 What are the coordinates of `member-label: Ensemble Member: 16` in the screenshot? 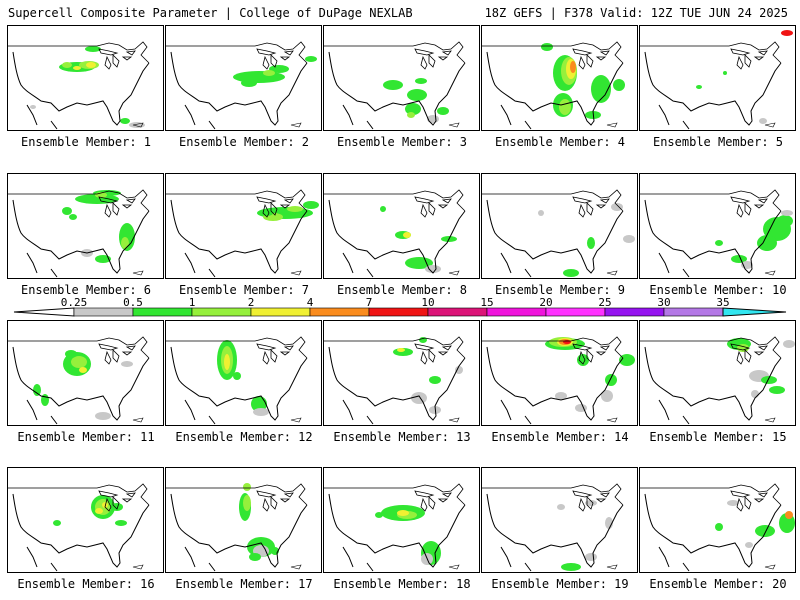 It's located at (86, 584).